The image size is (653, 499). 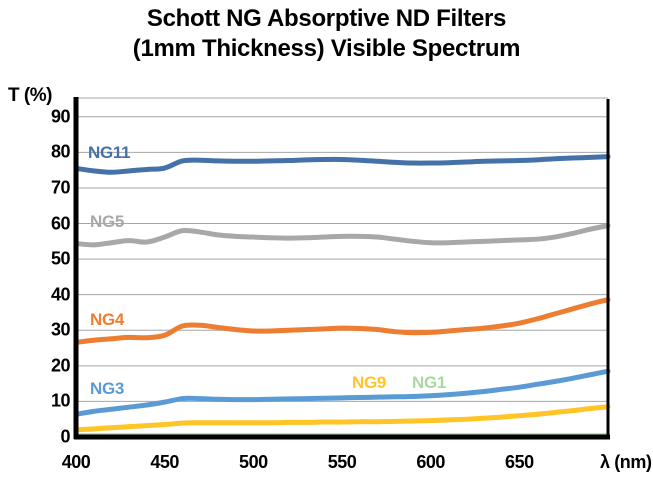 What do you see at coordinates (60, 329) in the screenshot?
I see `y-tick-label: 30` at bounding box center [60, 329].